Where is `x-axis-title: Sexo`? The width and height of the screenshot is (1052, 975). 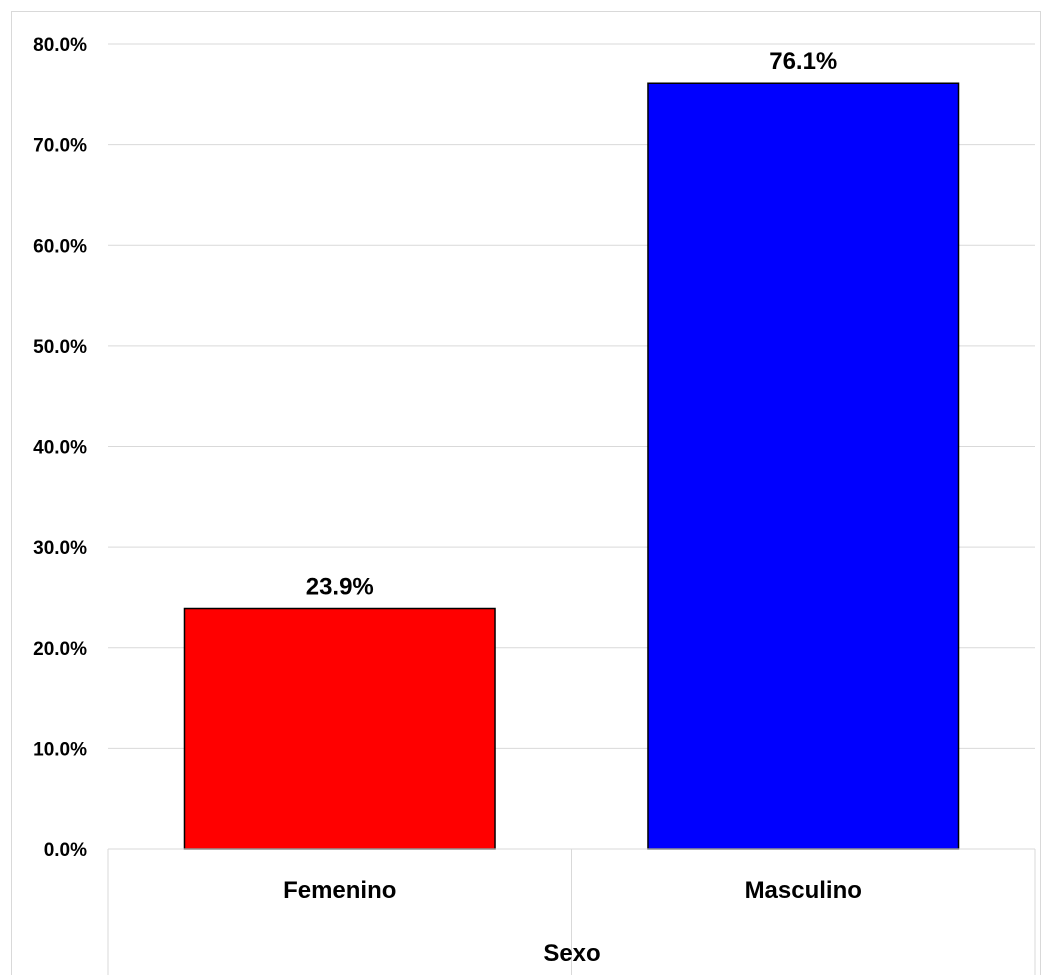 x-axis-title: Sexo is located at coordinates (571, 953).